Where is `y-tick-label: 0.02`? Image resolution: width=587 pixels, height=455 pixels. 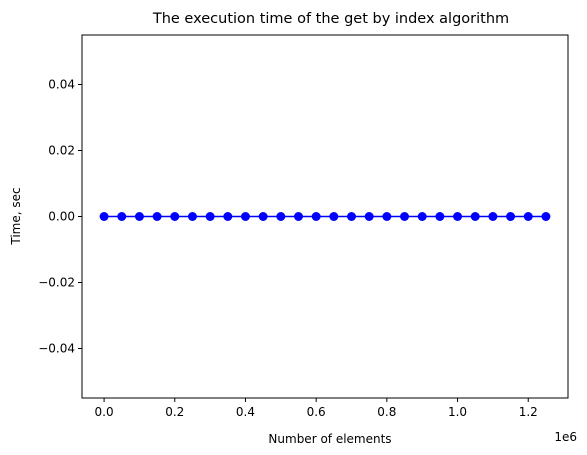
y-tick-label: 0.02 is located at coordinates (61, 151).